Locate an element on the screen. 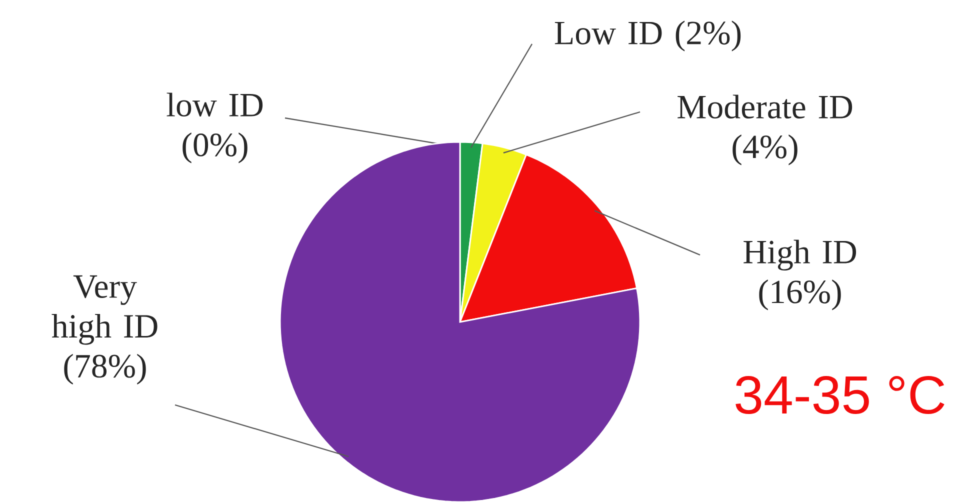  slice-label: Low ID is located at coordinates (608, 33).